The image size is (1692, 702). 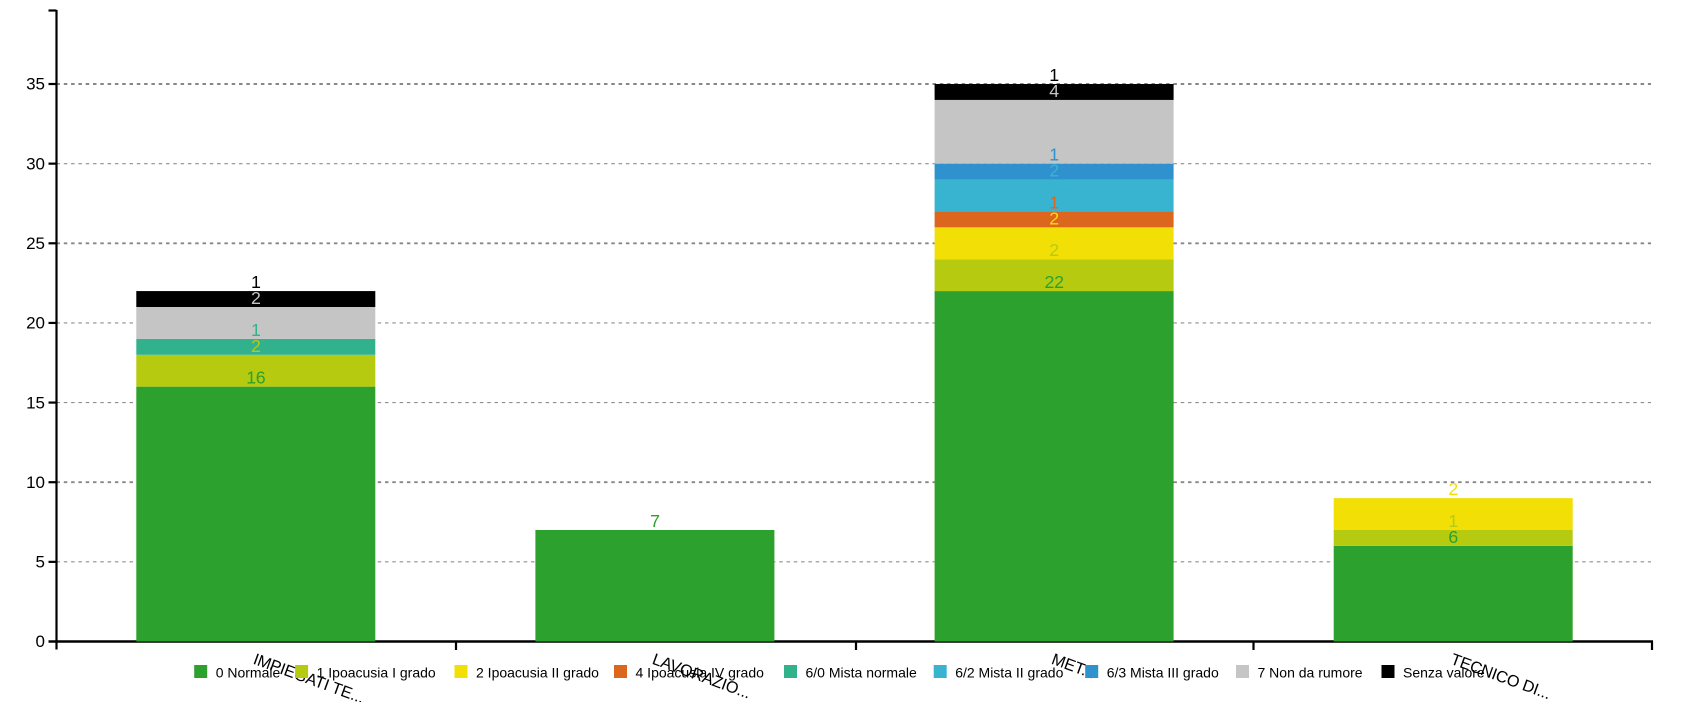 What do you see at coordinates (35, 402) in the screenshot?
I see `svg-text: 15` at bounding box center [35, 402].